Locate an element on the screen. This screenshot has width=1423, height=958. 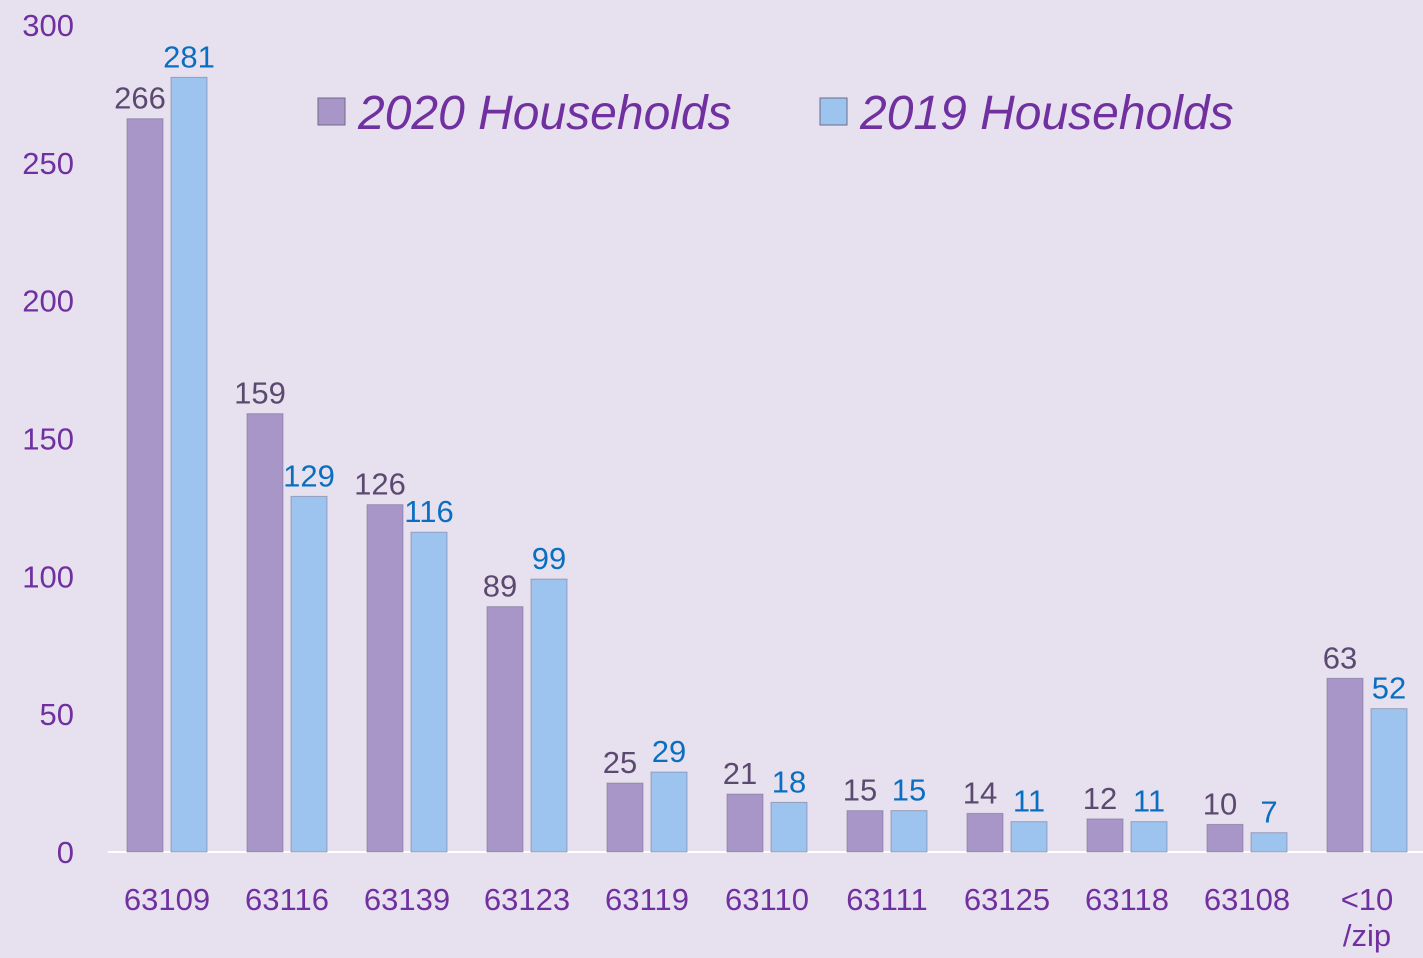
x-tick-label: 63119 is located at coordinates (647, 899).